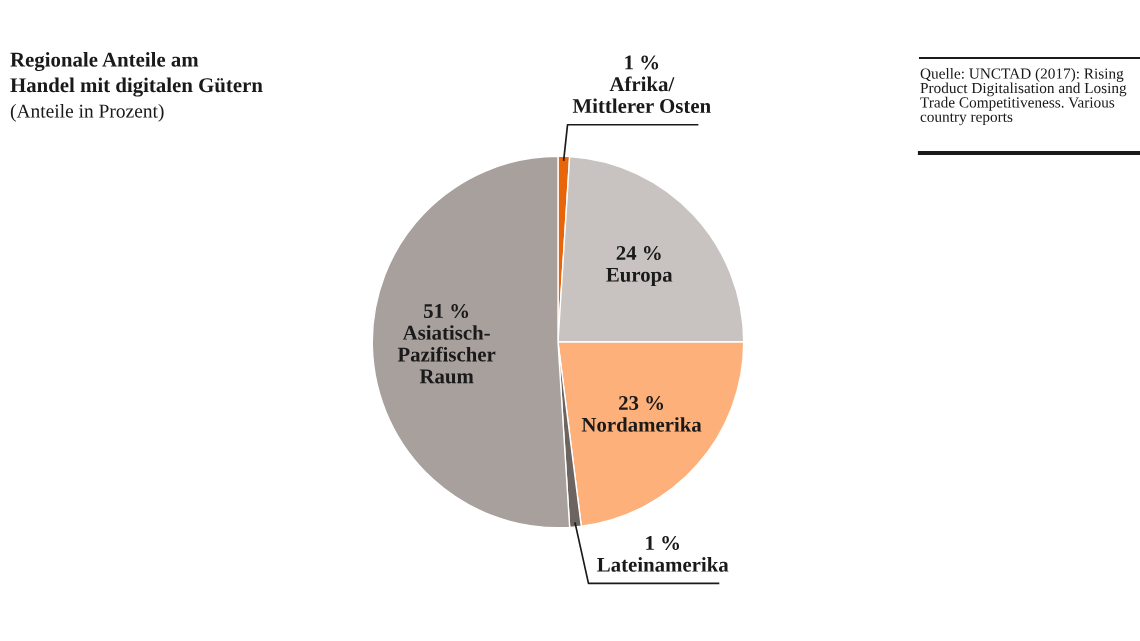 This screenshot has height=641, width=1140. What do you see at coordinates (87, 113) in the screenshot?
I see `text: (Anteile in Prozent)` at bounding box center [87, 113].